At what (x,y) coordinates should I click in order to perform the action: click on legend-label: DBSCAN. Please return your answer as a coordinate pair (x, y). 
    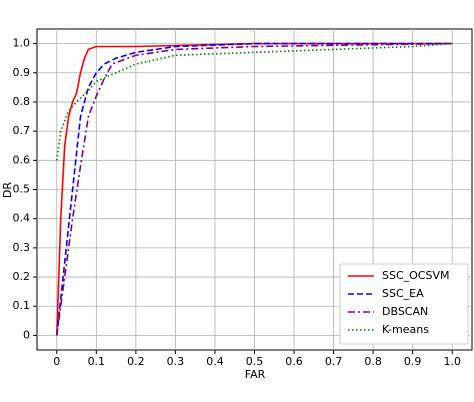
    Looking at the image, I should click on (405, 311).